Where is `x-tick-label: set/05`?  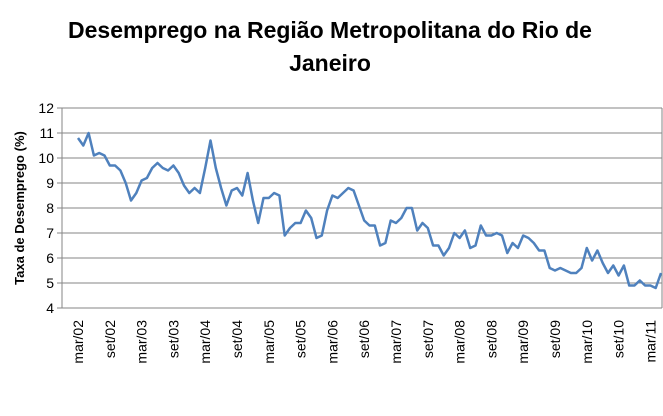
x-tick-label: set/05 is located at coordinates (301, 339).